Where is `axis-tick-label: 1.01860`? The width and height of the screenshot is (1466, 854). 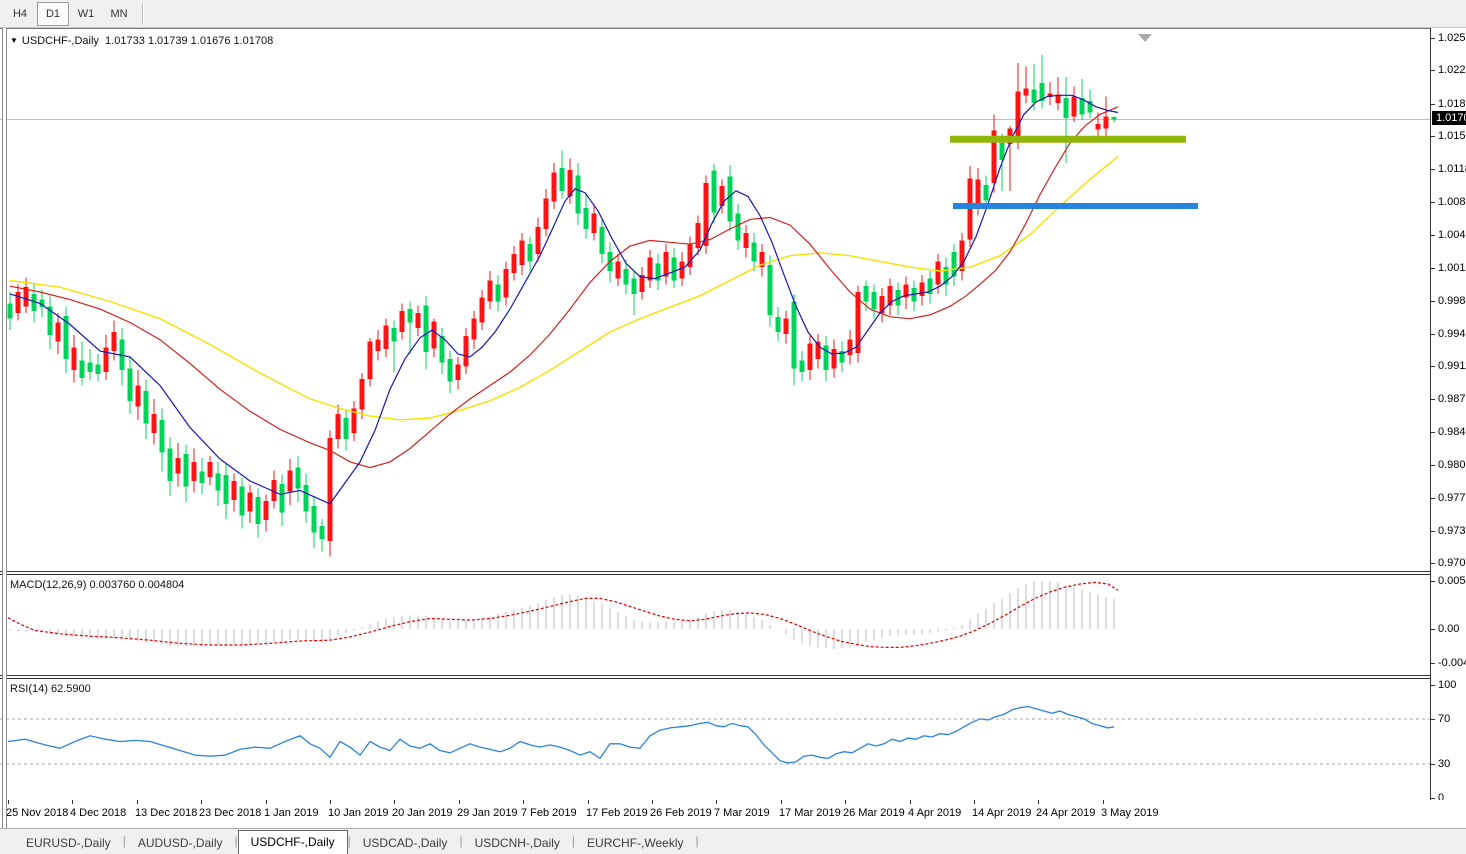 axis-tick-label: 1.01860 is located at coordinates (1448, 104).